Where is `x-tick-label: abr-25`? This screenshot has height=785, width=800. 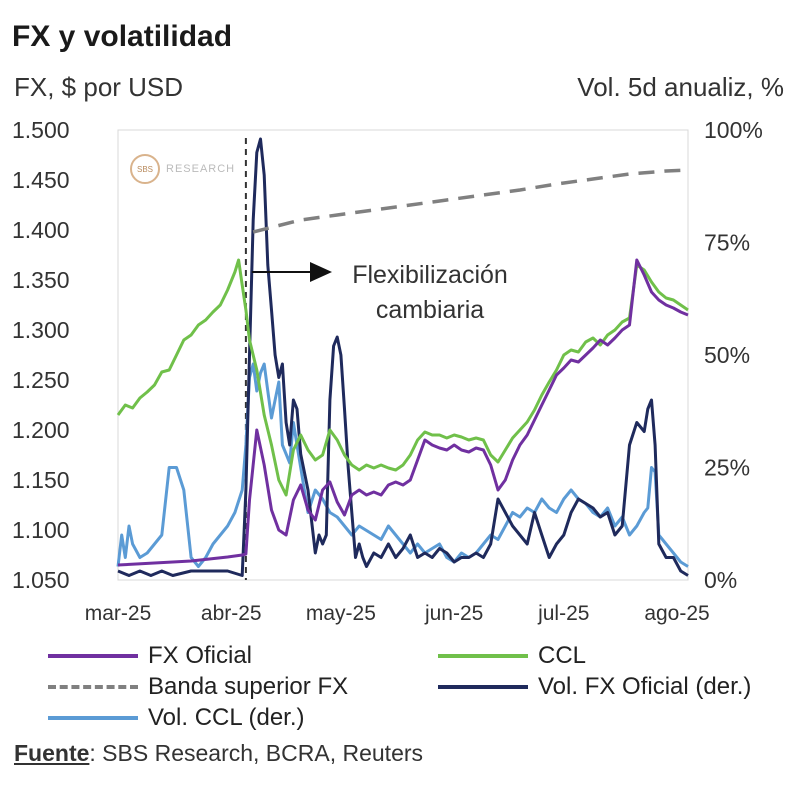
x-tick-label: abr-25 is located at coordinates (231, 613).